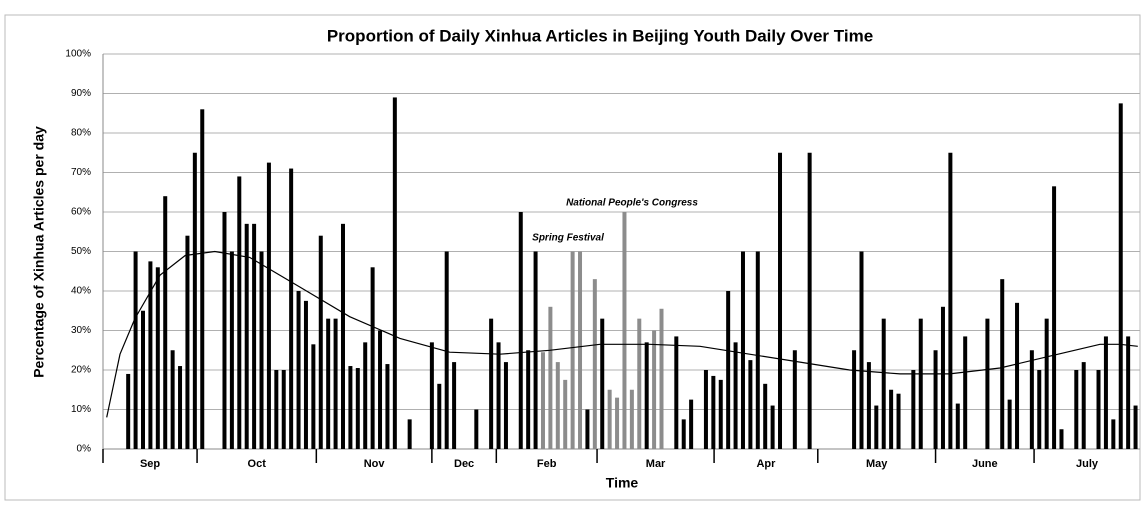  What do you see at coordinates (39, 252) in the screenshot?
I see `y-axis-label: Percentage of Xinhua Articles per day` at bounding box center [39, 252].